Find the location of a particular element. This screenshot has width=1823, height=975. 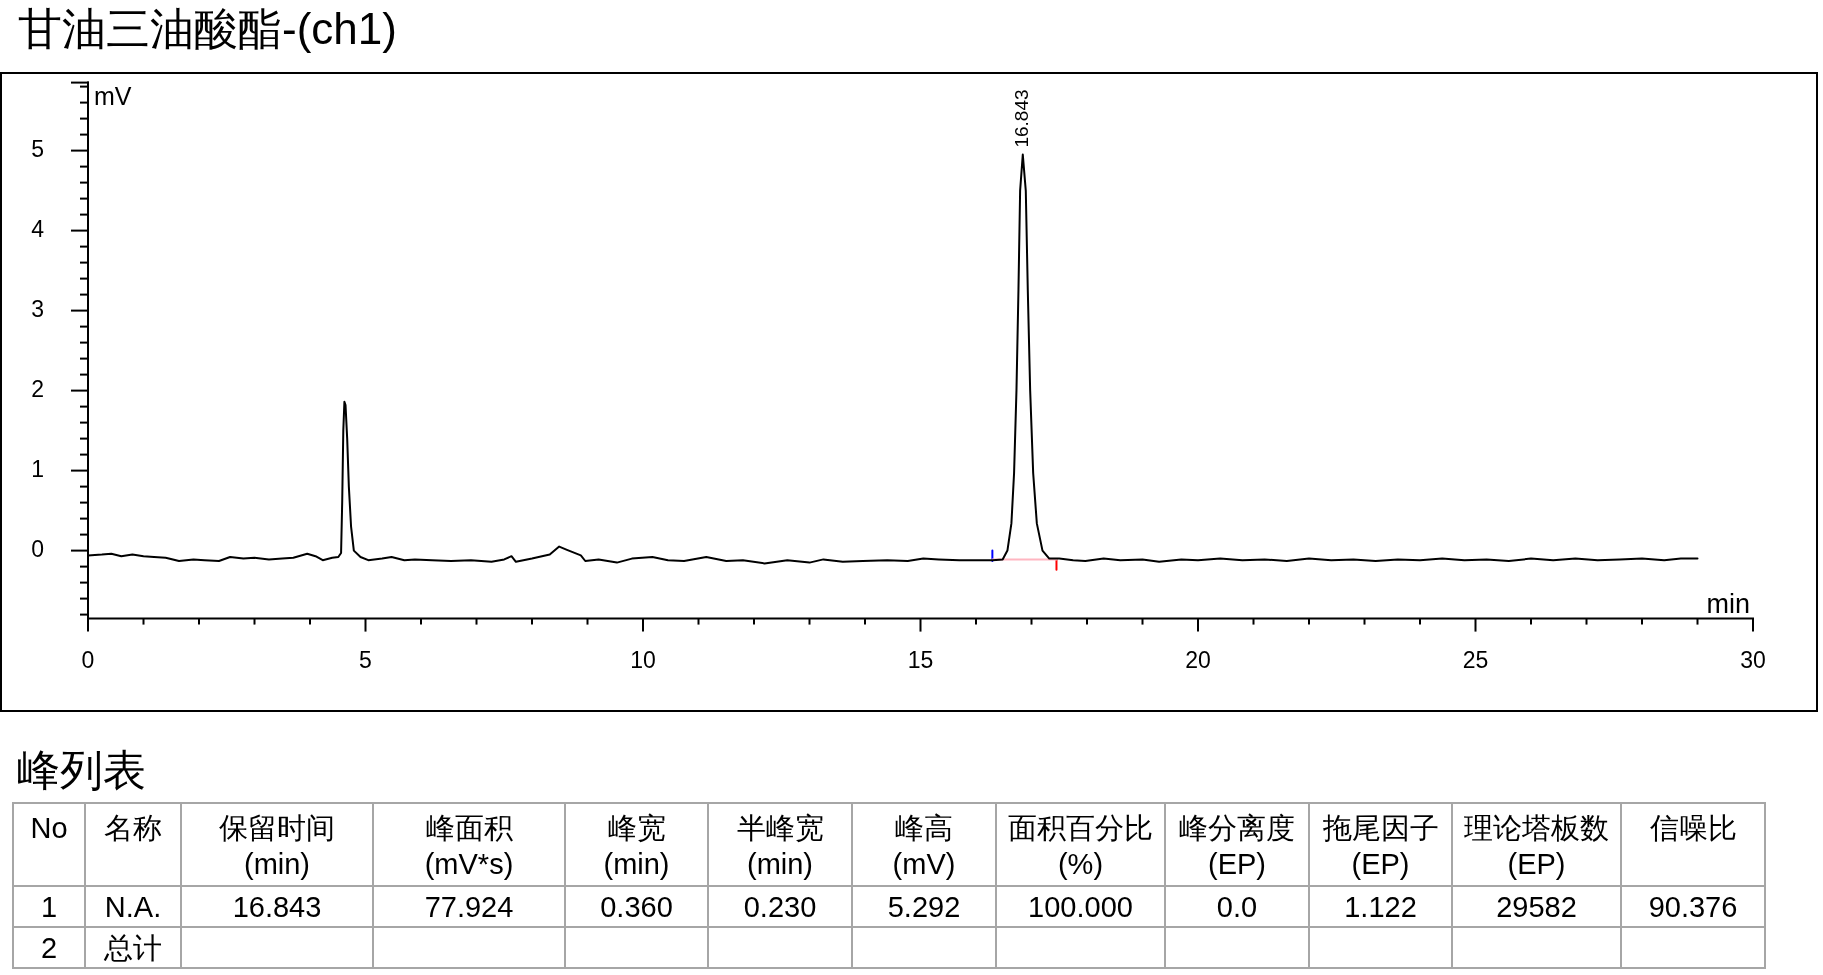

y-tick-label: 3 is located at coordinates (37, 308).